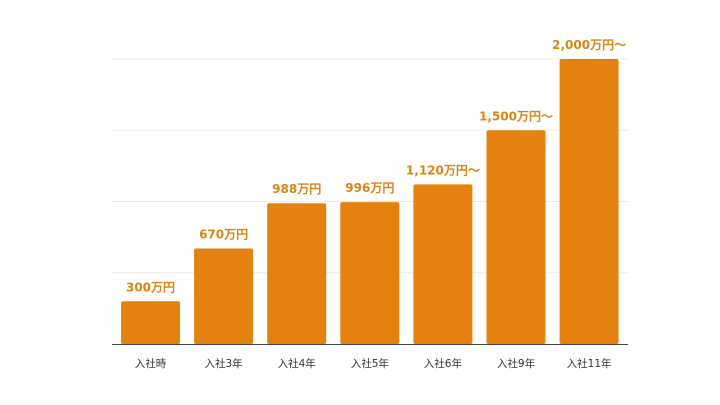  What do you see at coordinates (297, 363) in the screenshot?
I see `x-tick-label-2: 入社4年` at bounding box center [297, 363].